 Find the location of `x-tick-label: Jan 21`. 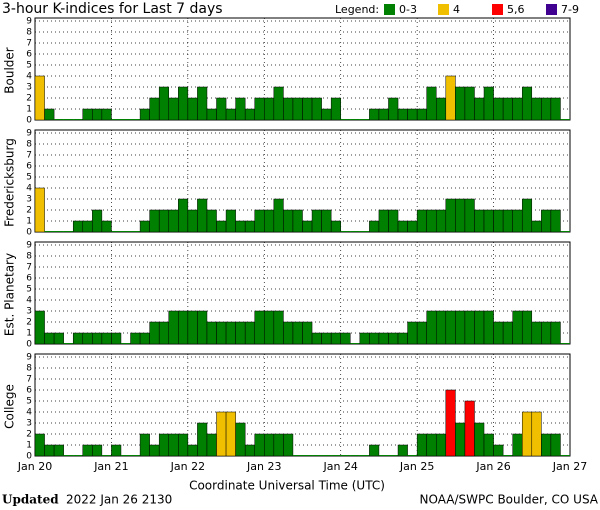

x-tick-label: Jan 21 is located at coordinates (110, 466).